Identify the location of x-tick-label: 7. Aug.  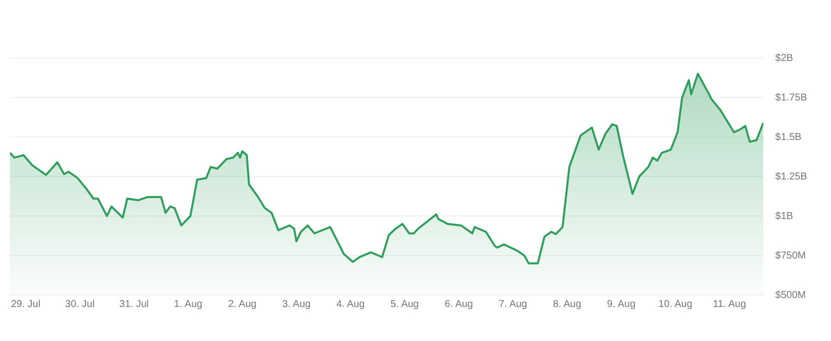
(513, 304).